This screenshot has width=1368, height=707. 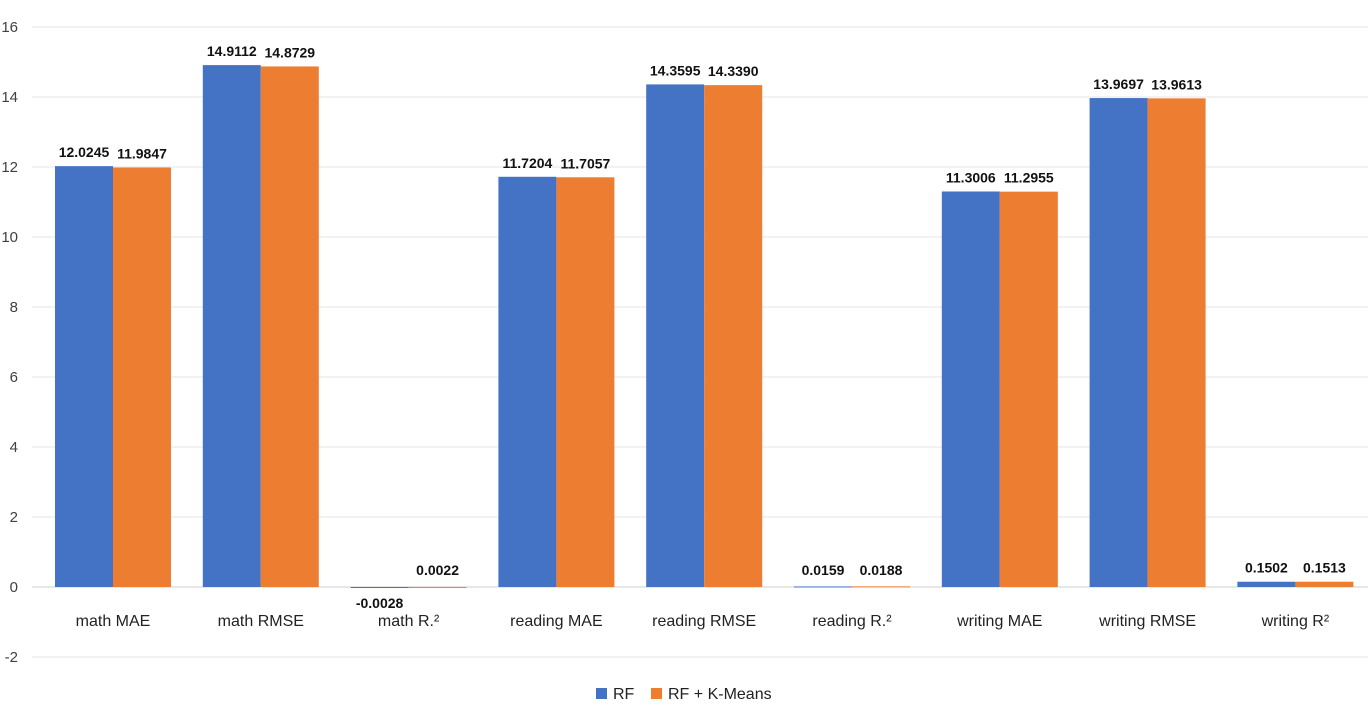 I want to click on x-category-label: reading MAE, so click(x=556, y=621).